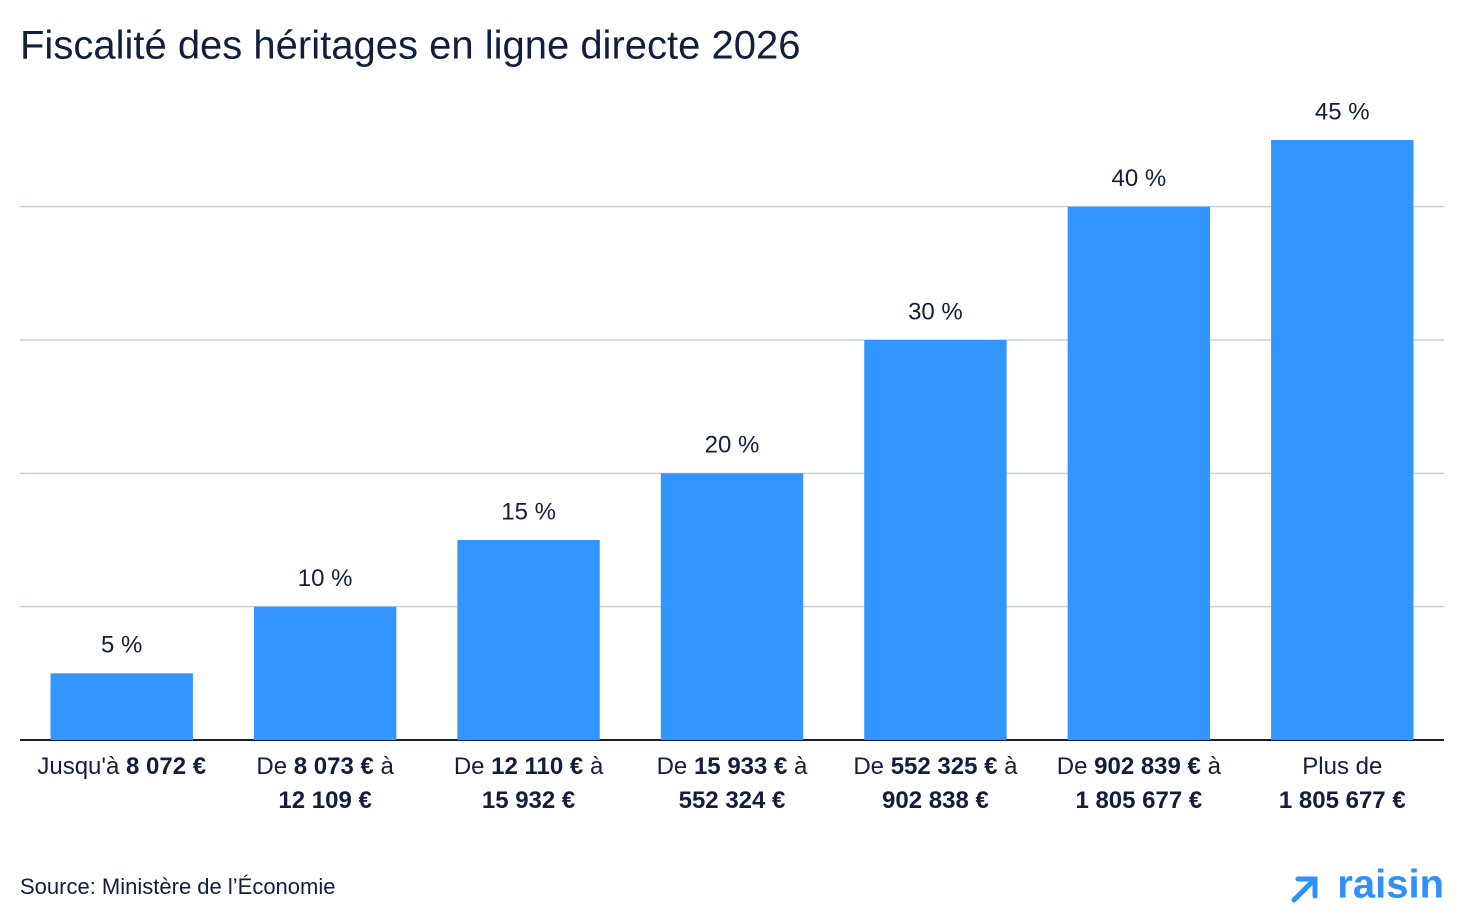 This screenshot has width=1464, height=922. What do you see at coordinates (732, 783) in the screenshot?
I see `x-tick-label: De 15 933 € à 552 324 €` at bounding box center [732, 783].